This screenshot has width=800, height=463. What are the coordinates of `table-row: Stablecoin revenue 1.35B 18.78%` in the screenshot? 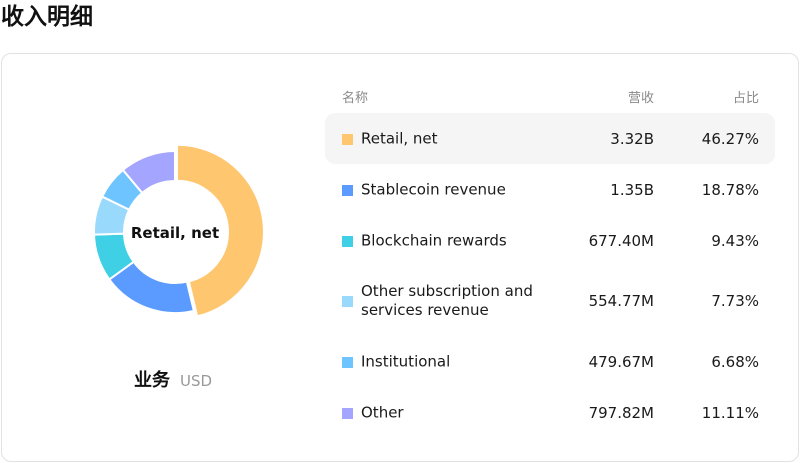 It's located at (550, 189).